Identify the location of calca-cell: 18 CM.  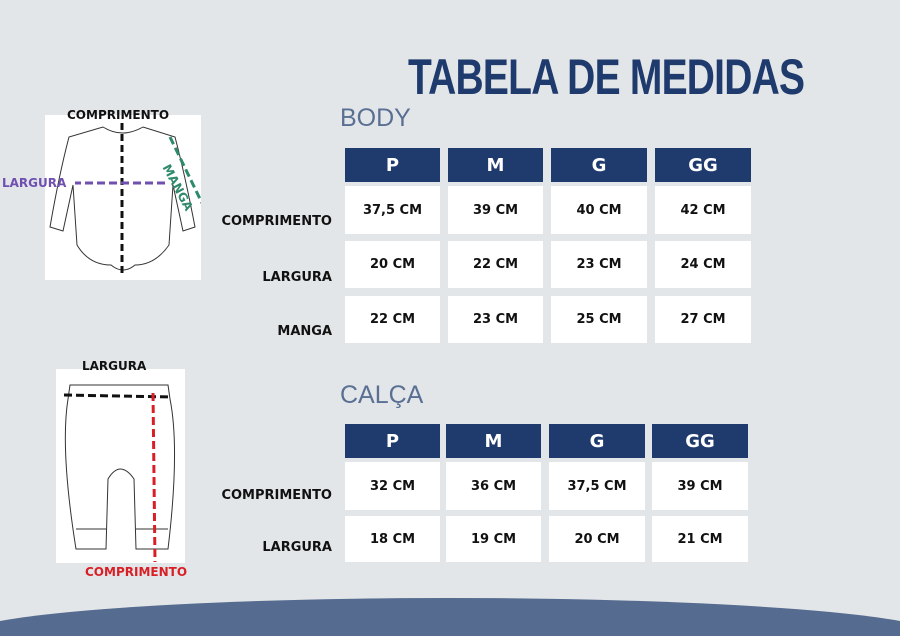
(392, 539).